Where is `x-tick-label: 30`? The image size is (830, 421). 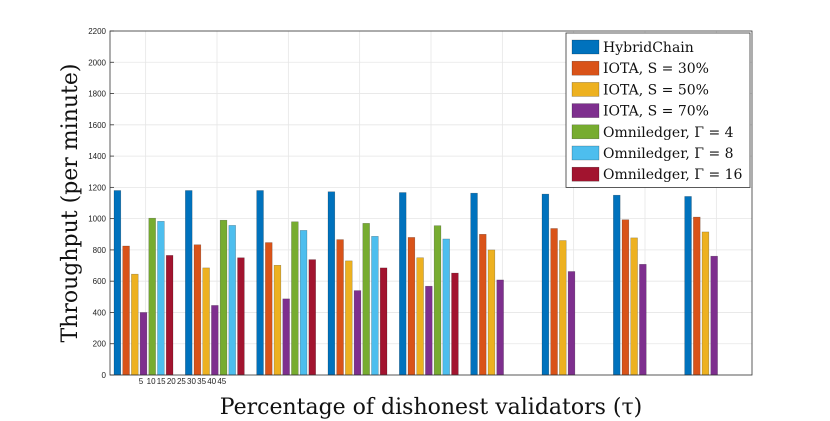
x-tick-label: 30 is located at coordinates (191, 381).